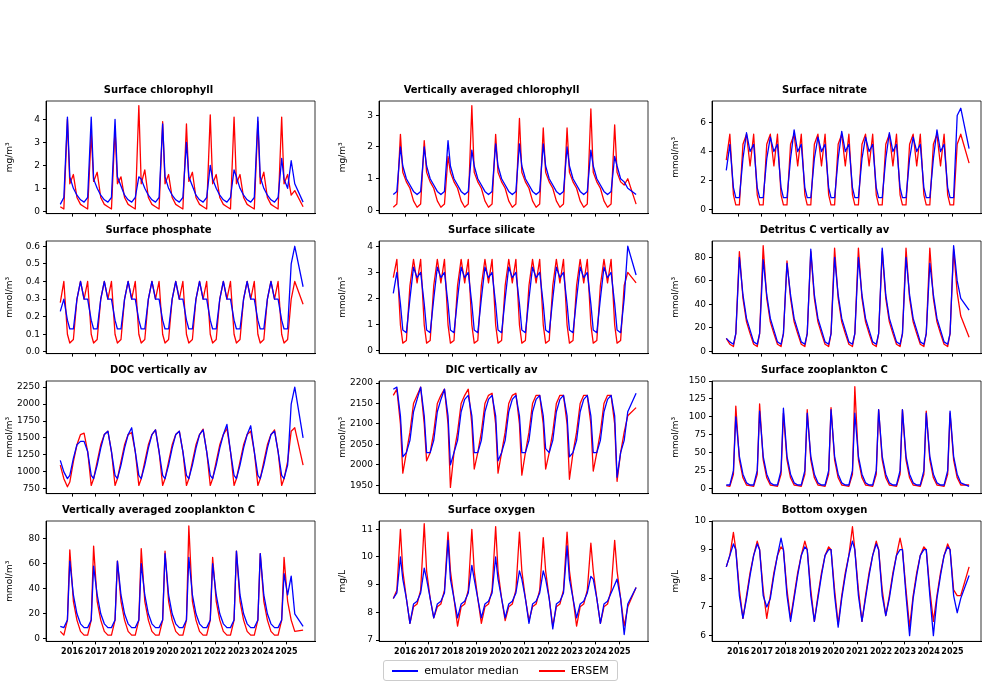  Describe the element at coordinates (824, 229) in the screenshot. I see `chart-title: Detritus C vertically av` at that location.